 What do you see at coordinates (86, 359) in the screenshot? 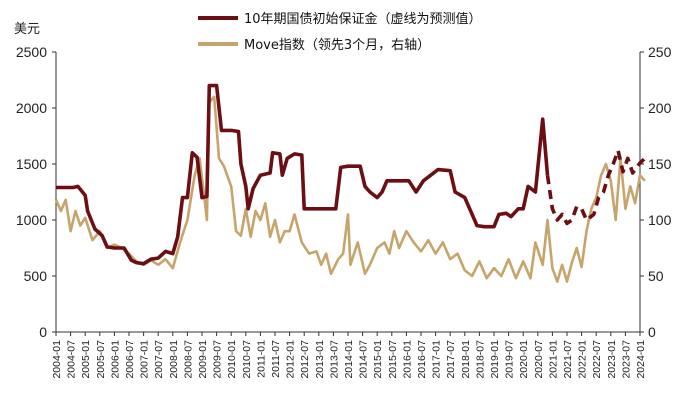
I see `x-tick-label: 2005-01` at bounding box center [86, 359].